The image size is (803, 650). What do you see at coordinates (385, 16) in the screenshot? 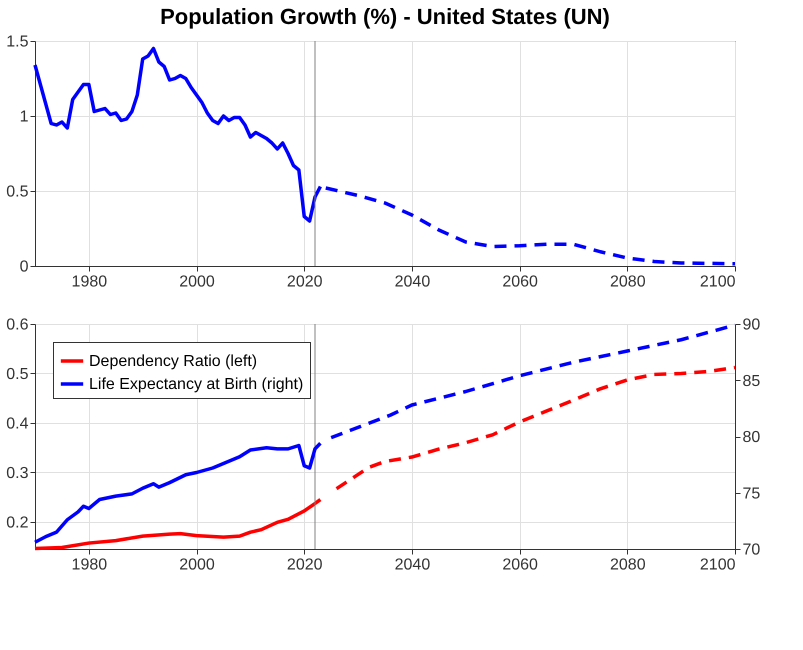
I see `chart-title: Population Growth (%) - United States (UN)` at bounding box center [385, 16].